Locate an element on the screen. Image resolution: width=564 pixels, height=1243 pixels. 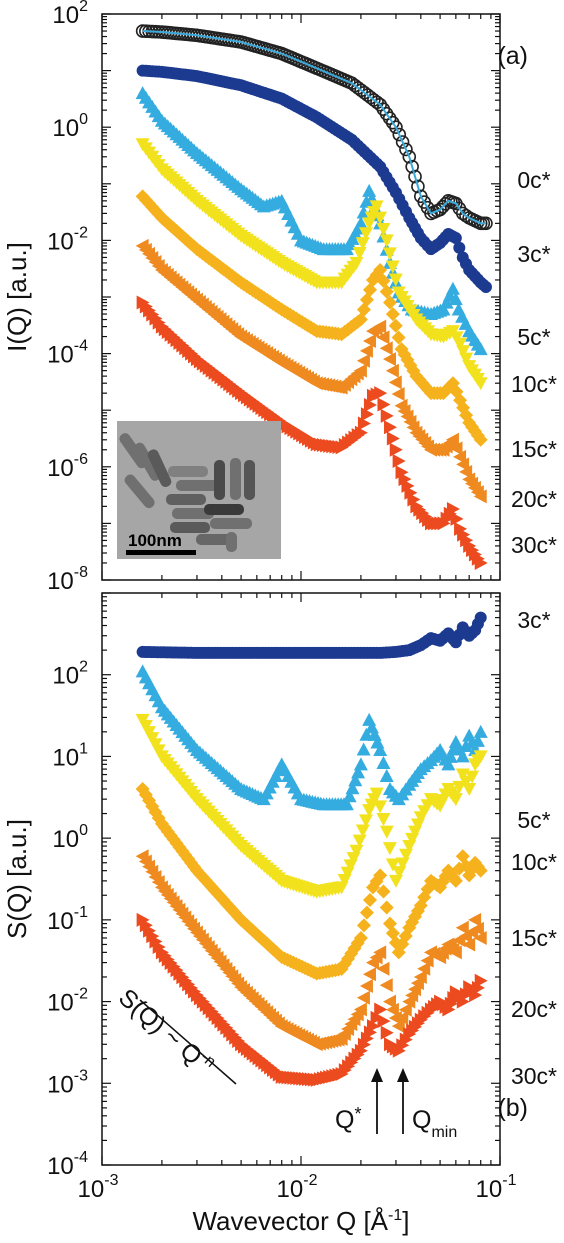
series-15cstar is located at coordinates (311, 881).